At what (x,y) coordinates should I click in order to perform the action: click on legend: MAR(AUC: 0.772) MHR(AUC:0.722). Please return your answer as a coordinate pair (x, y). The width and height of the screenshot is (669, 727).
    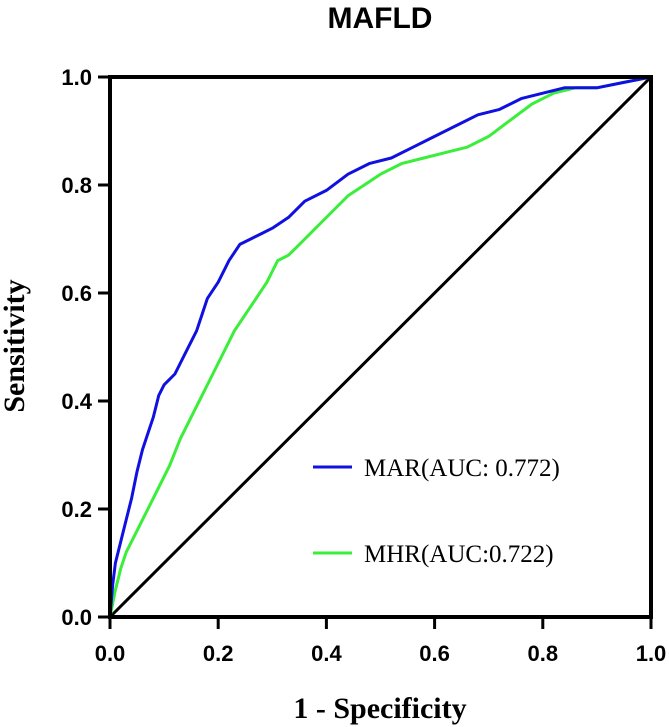
    Looking at the image, I should click on (436, 511).